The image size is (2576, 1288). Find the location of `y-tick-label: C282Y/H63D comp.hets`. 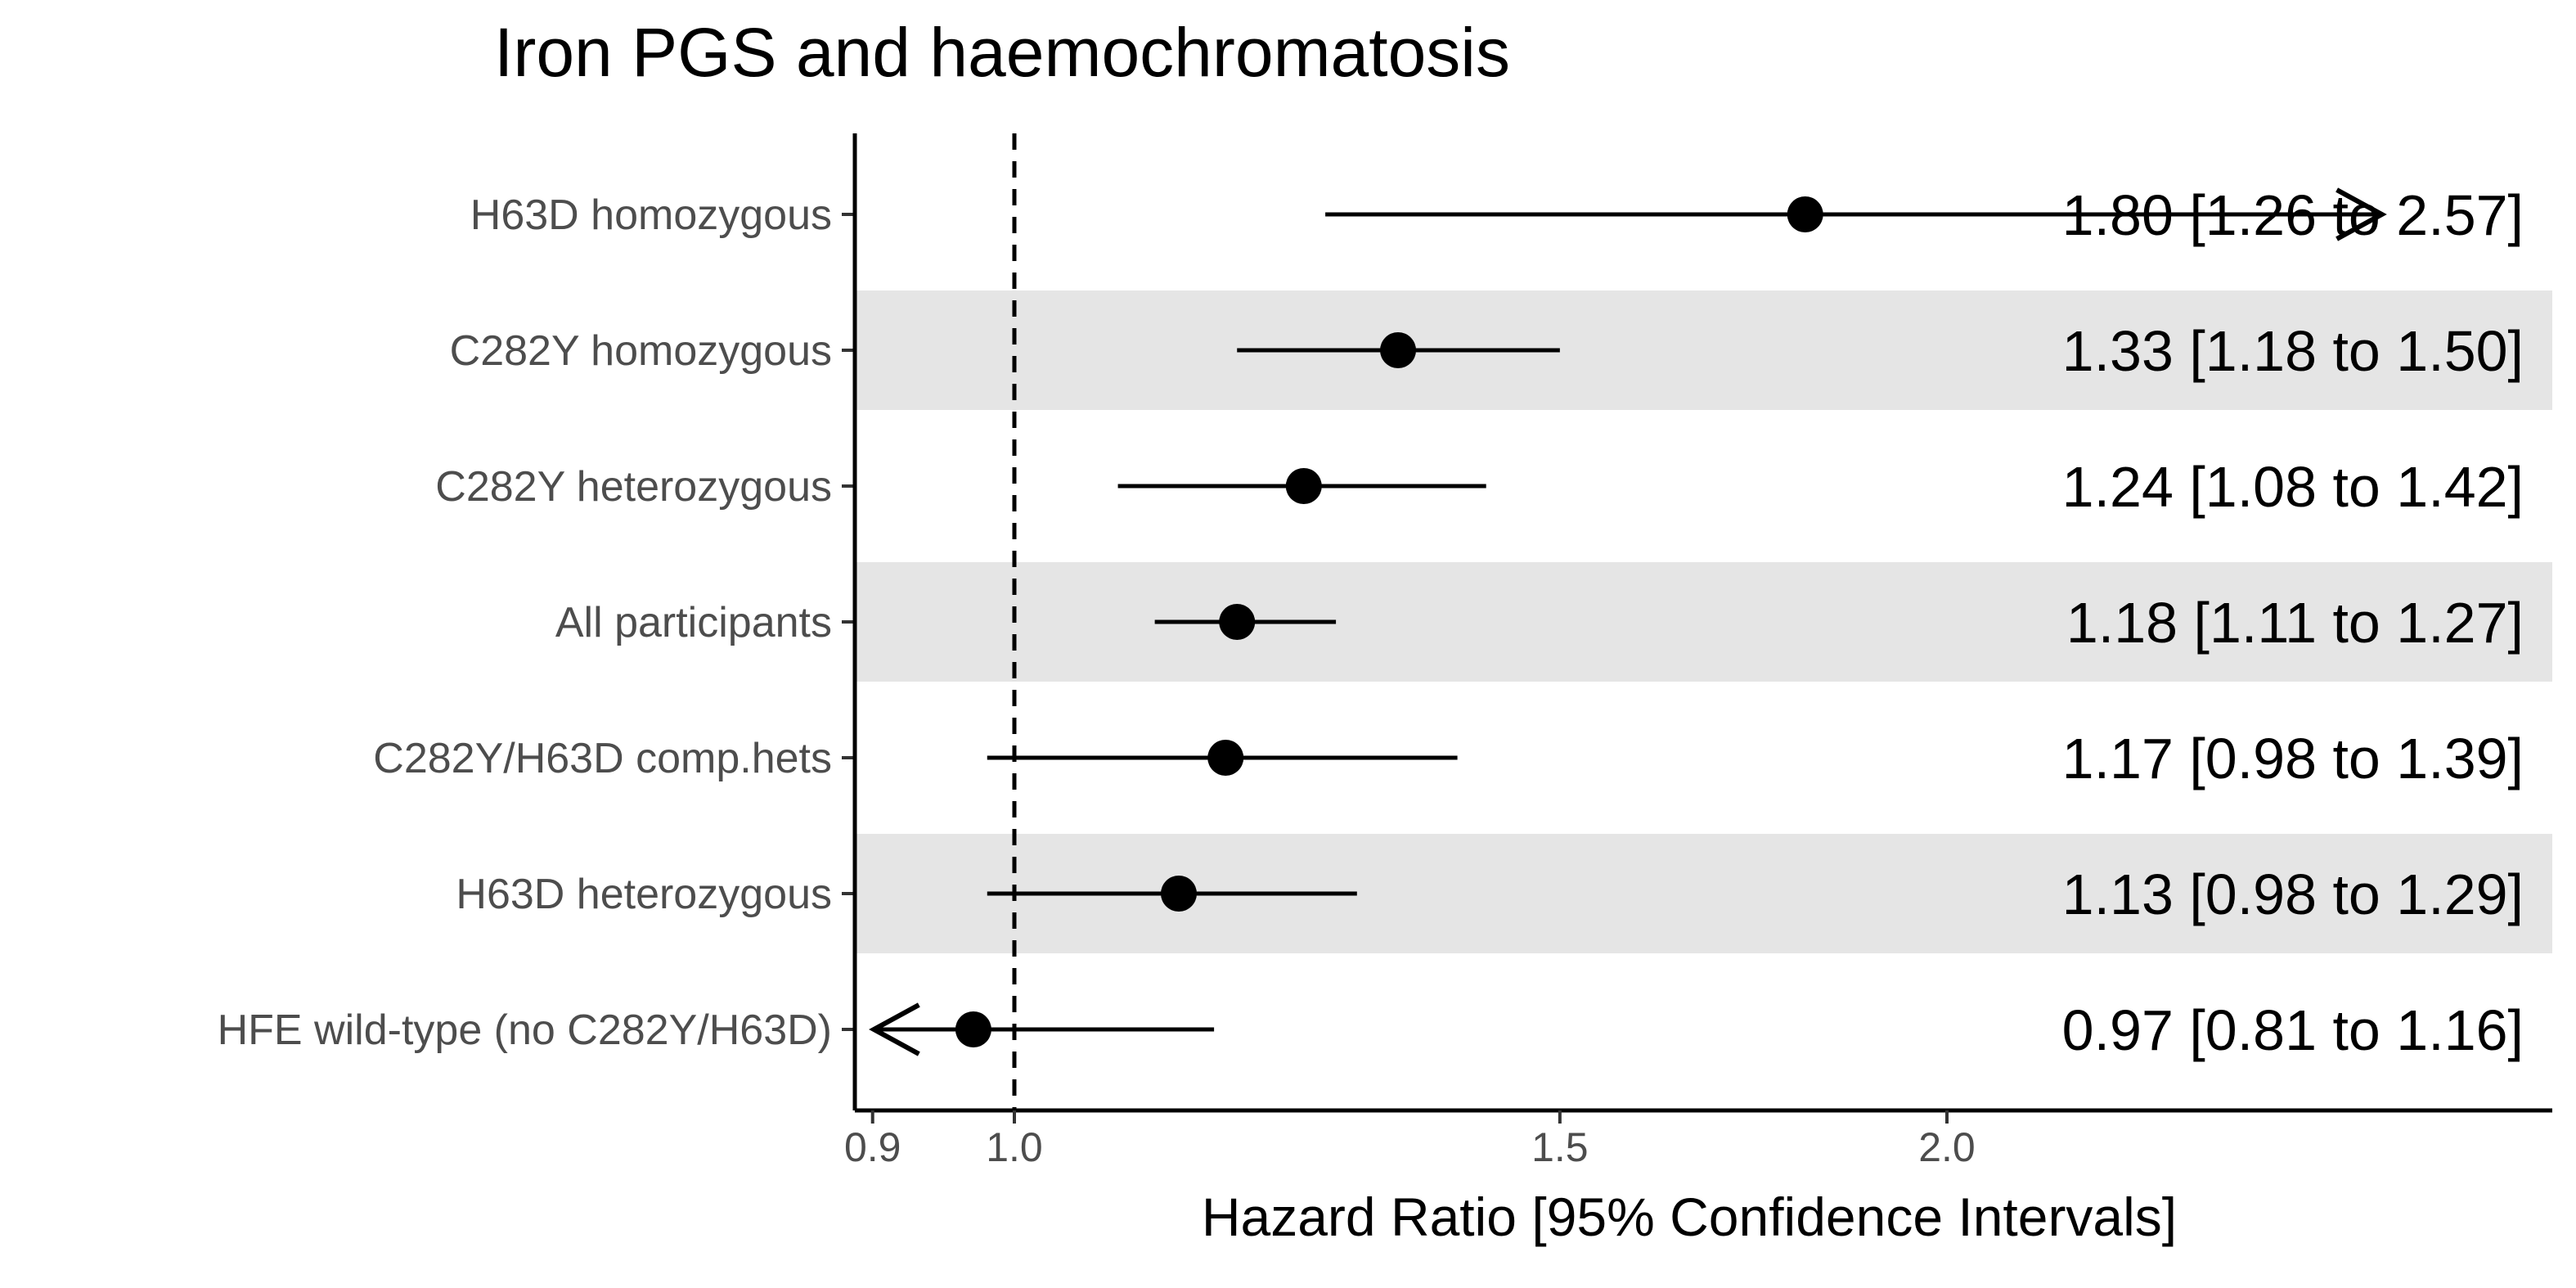

y-tick-label: C282Y/H63D comp.hets is located at coordinates (602, 758).